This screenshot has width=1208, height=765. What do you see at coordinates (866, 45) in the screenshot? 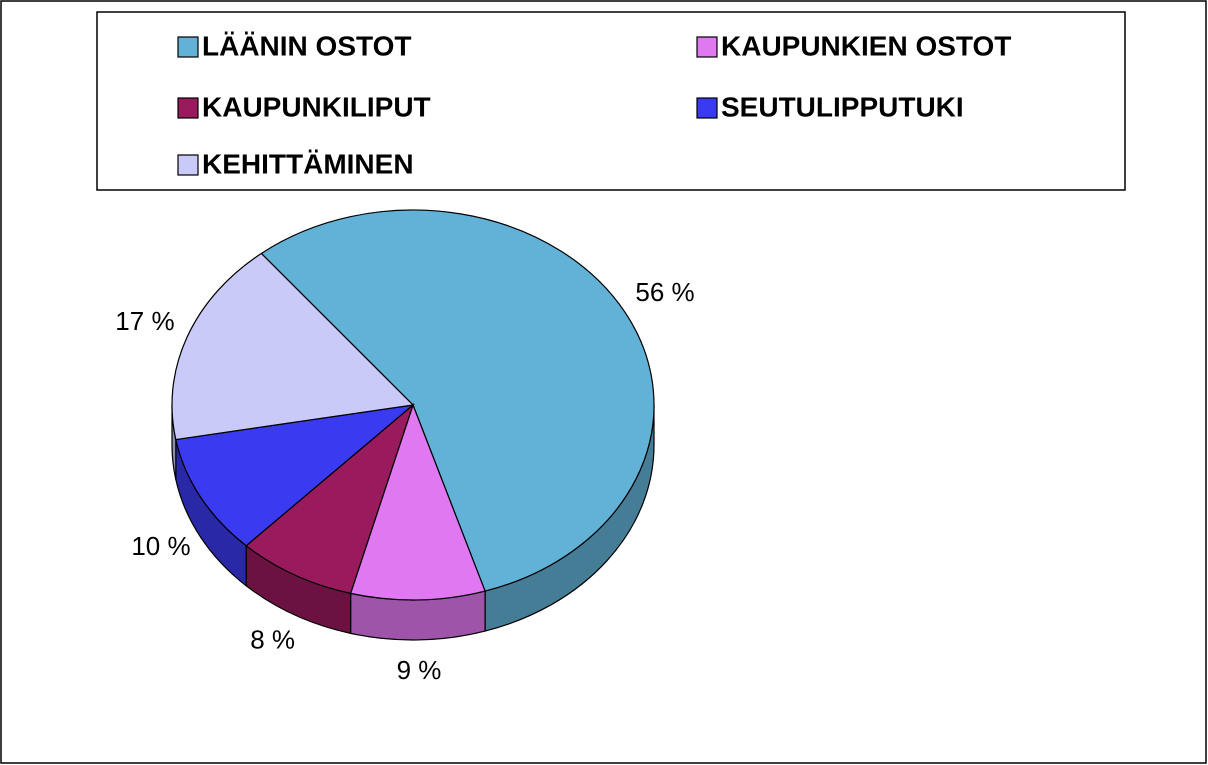
I see `legend-label: KAUPUNKIEN OSTOT` at bounding box center [866, 45].